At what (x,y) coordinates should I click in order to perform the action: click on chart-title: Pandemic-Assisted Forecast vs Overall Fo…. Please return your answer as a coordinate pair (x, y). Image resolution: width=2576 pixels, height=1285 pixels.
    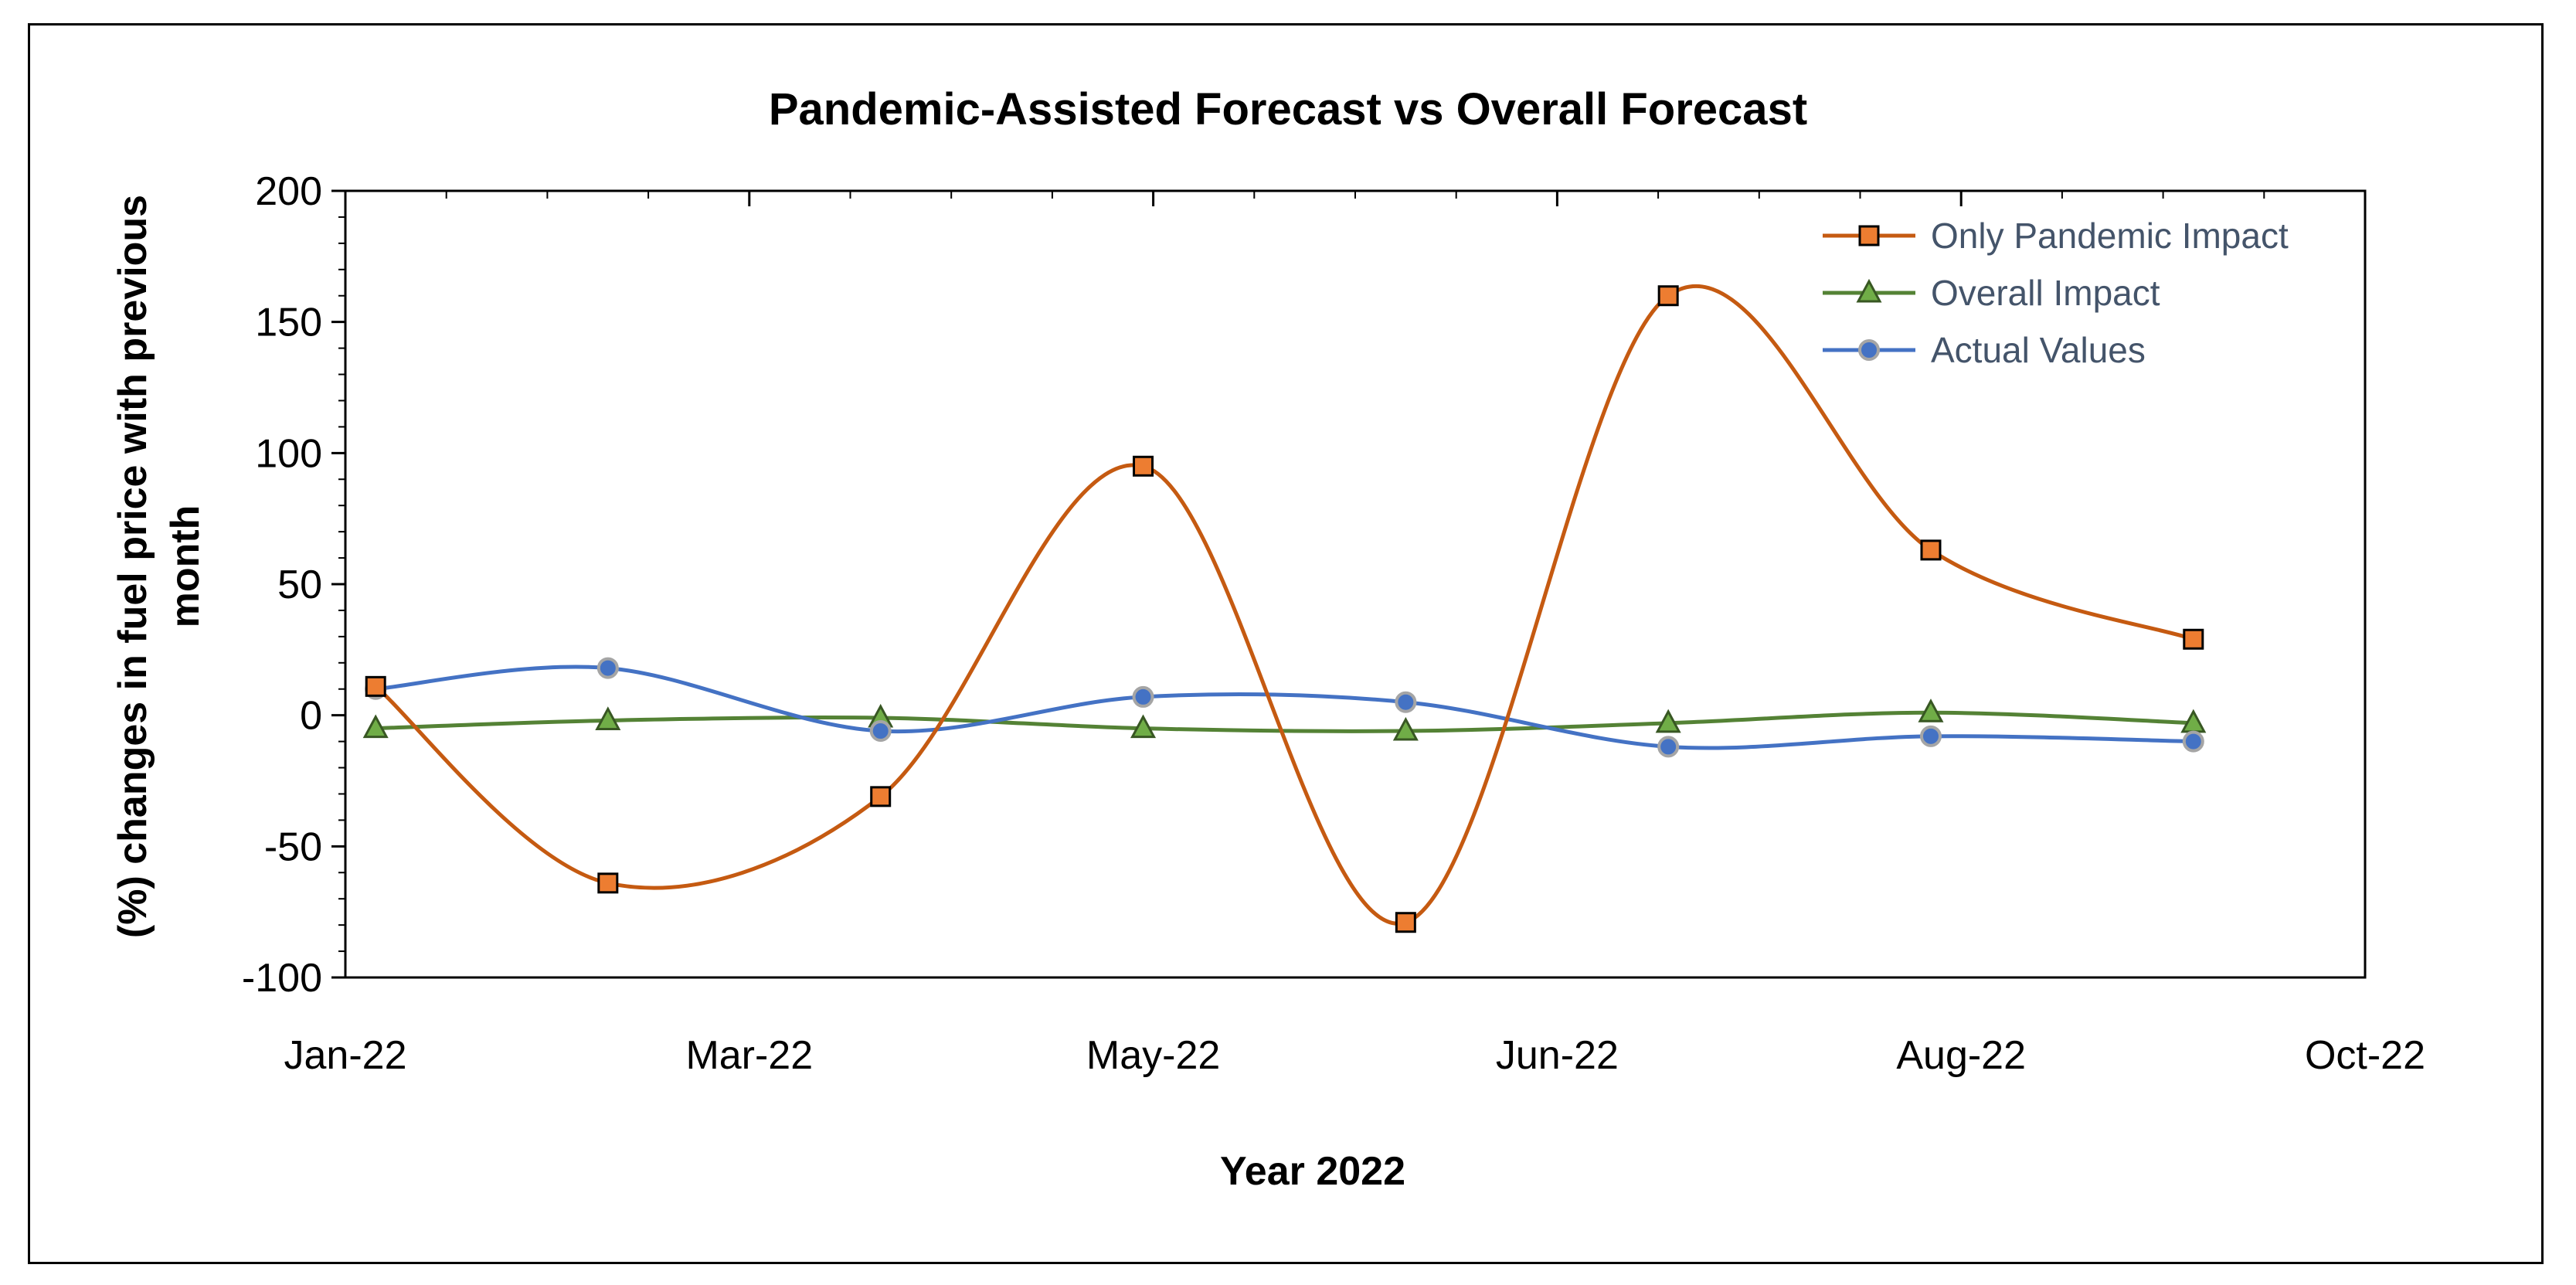
    Looking at the image, I should click on (1288, 109).